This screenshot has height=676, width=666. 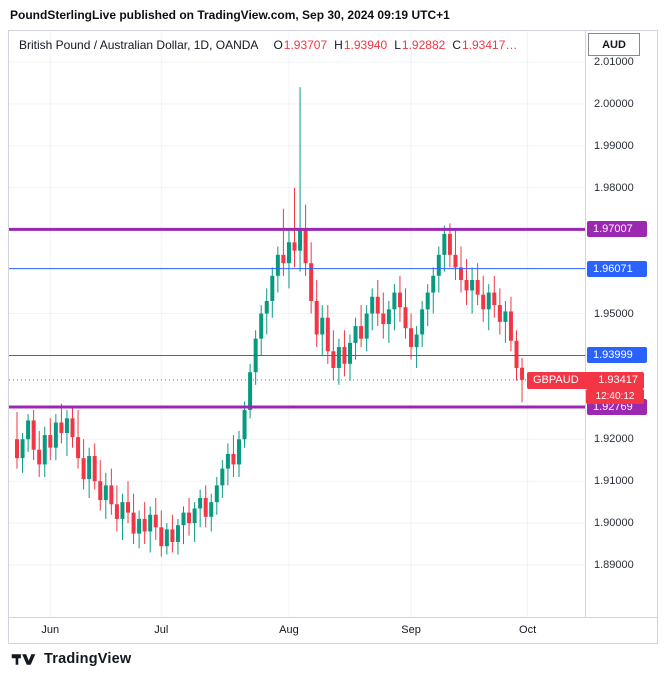 I want to click on price-tick-label: 1.98000, so click(x=614, y=187).